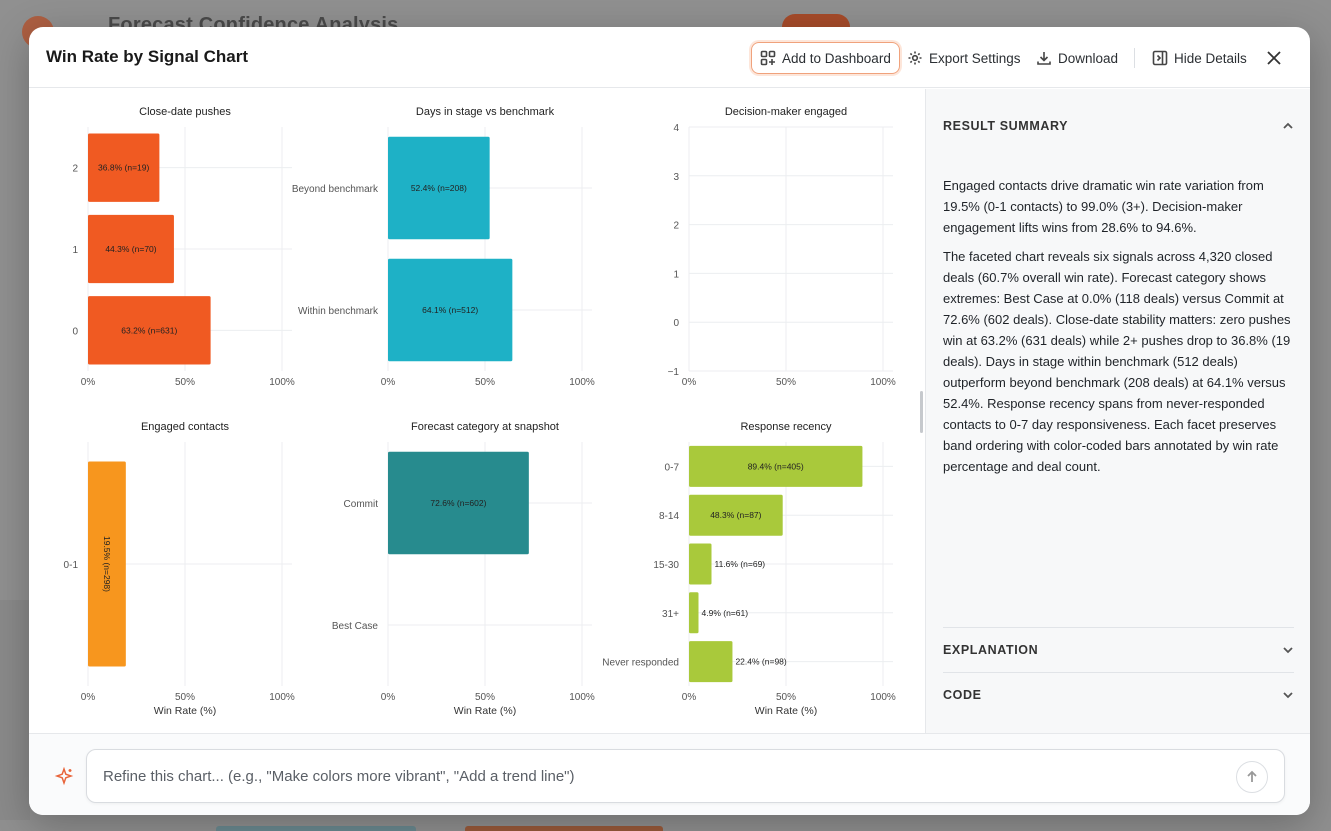  Describe the element at coordinates (1118, 650) in the screenshot. I see `explanation-header: EXPLANATION` at that location.